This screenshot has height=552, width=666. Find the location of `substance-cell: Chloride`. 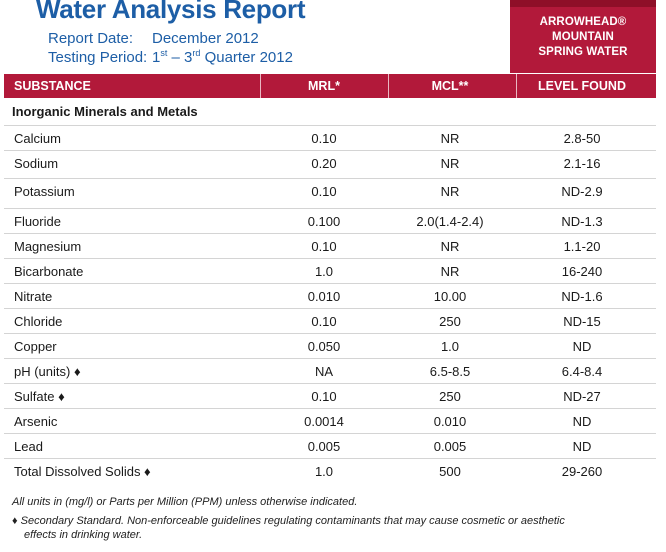

substance-cell: Chloride is located at coordinates (38, 321).